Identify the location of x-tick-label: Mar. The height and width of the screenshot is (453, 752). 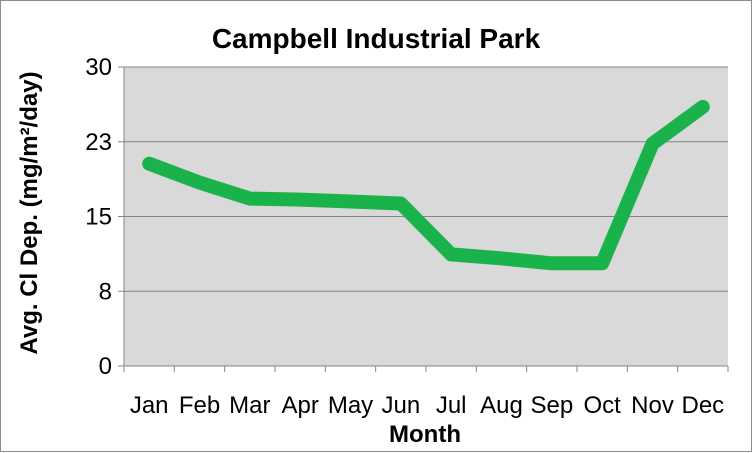
(249, 405).